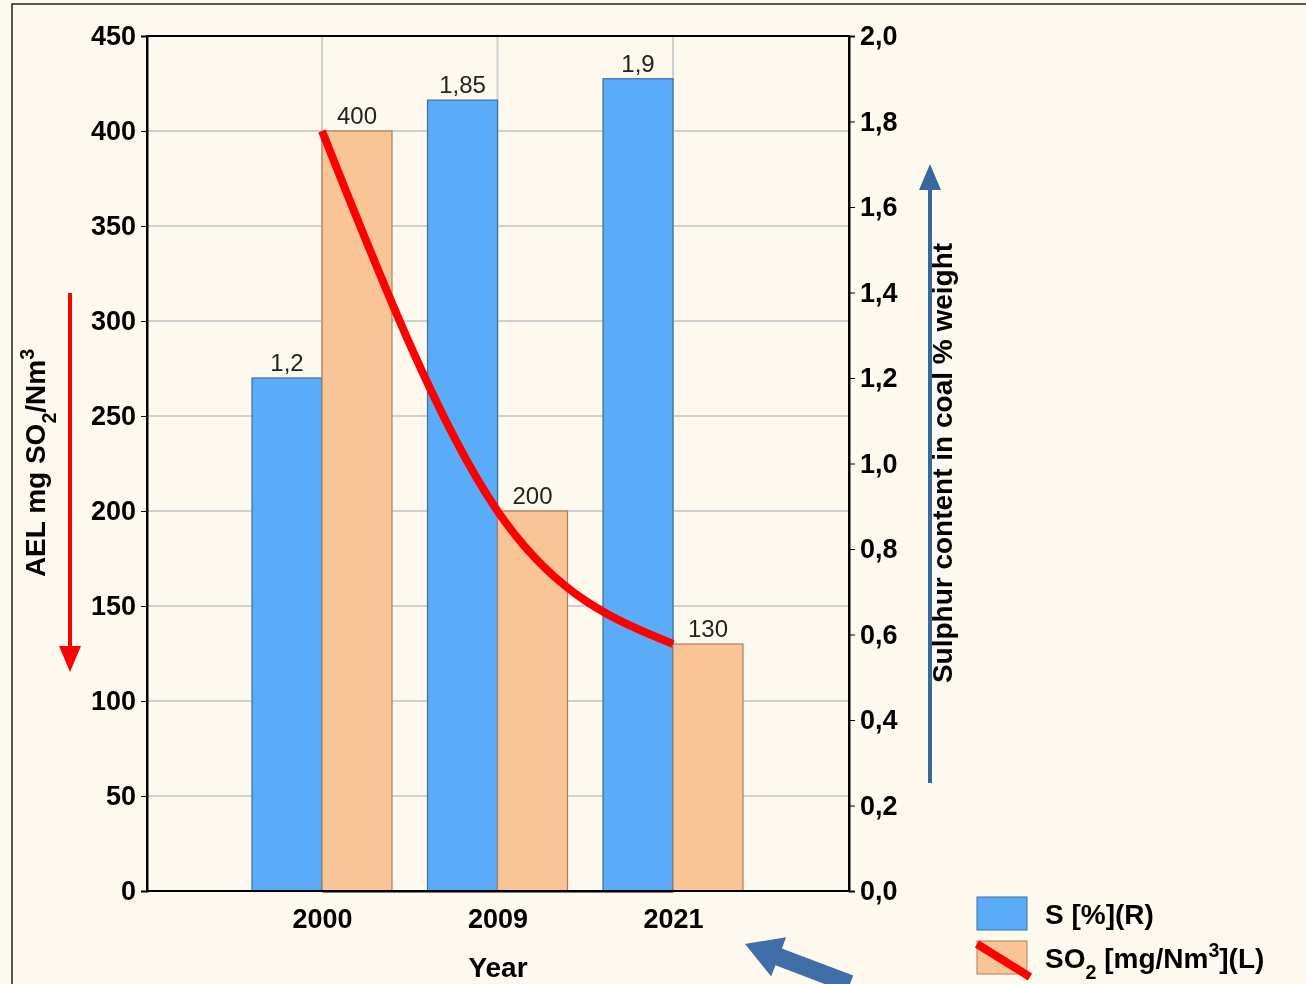 This screenshot has height=984, width=1306. What do you see at coordinates (638, 63) in the screenshot?
I see `data-label: 1,9` at bounding box center [638, 63].